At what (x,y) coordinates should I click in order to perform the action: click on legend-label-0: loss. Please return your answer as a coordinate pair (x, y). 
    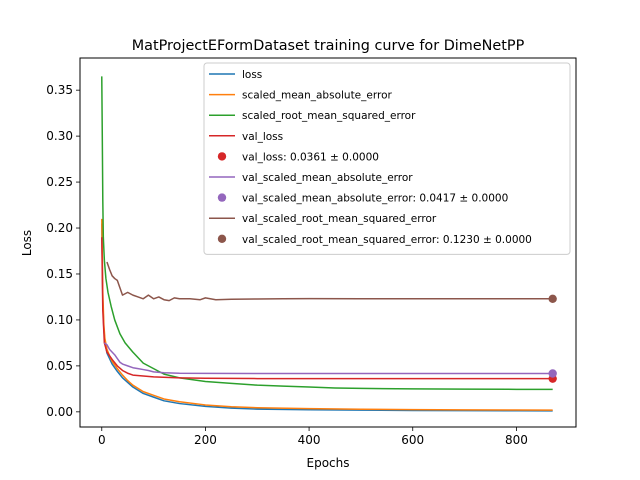
    Looking at the image, I should click on (252, 75).